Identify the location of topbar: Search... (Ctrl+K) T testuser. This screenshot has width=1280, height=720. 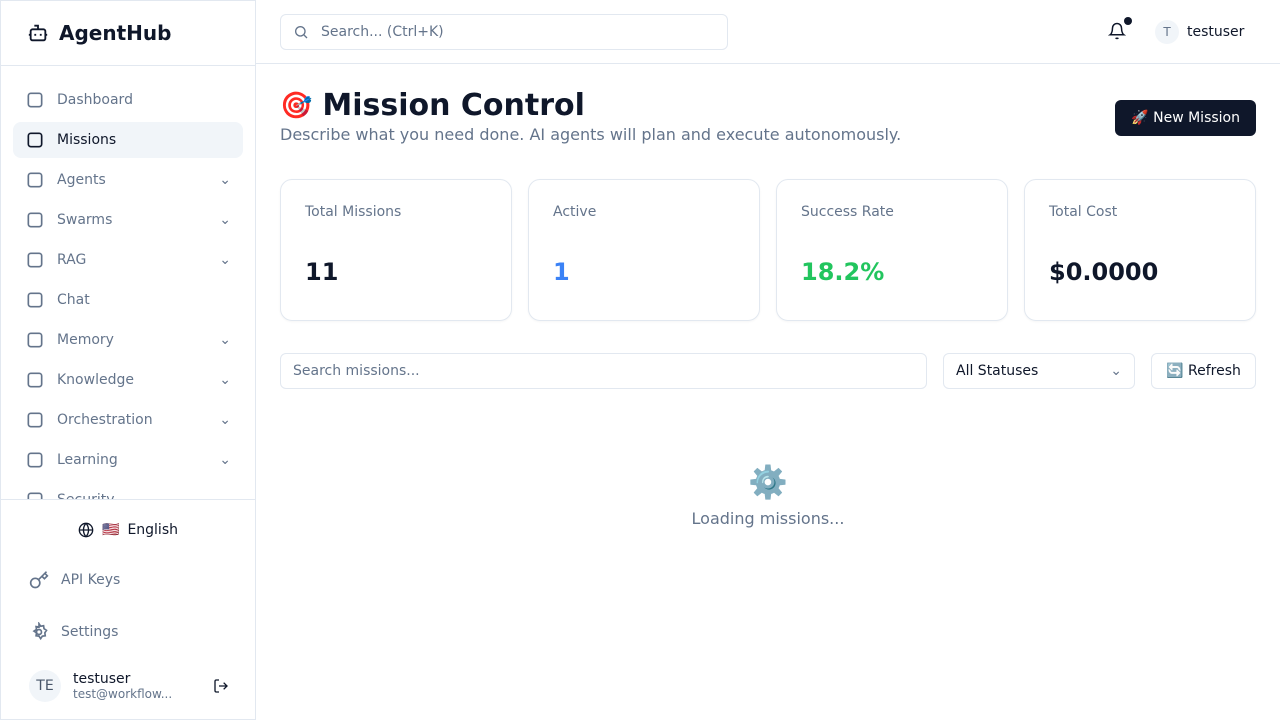
(768, 32).